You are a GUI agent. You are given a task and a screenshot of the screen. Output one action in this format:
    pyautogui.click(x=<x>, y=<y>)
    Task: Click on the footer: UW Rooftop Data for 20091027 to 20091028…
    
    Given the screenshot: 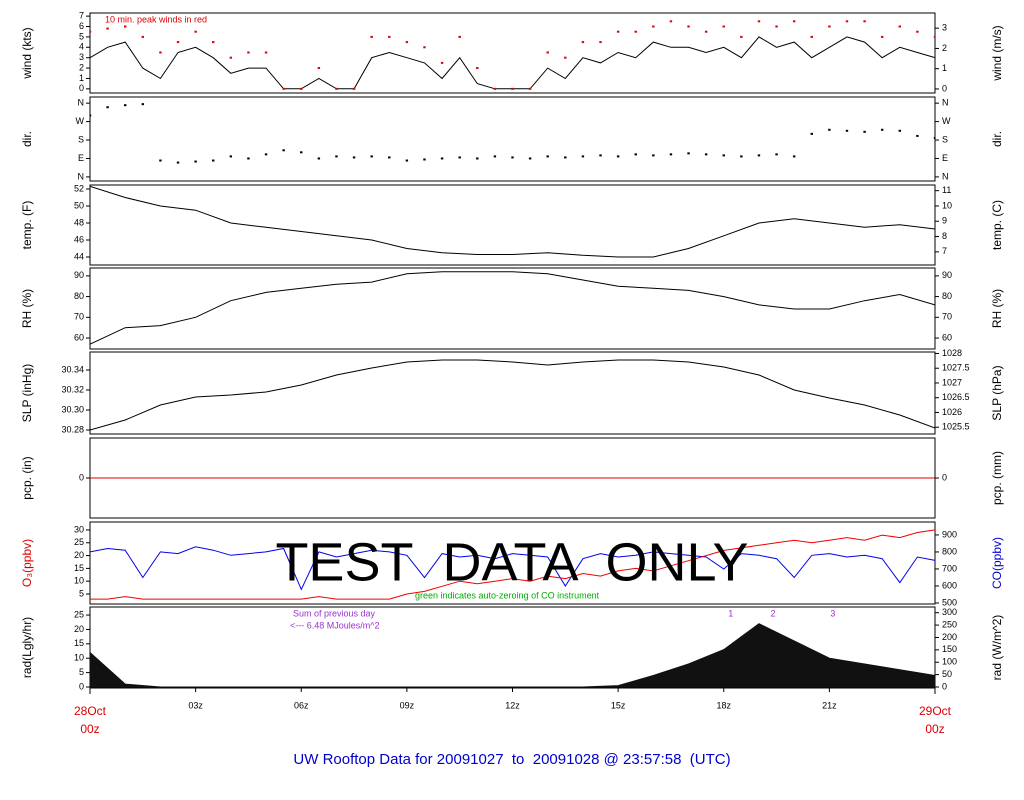 What is the action you would take?
    pyautogui.click(x=511, y=759)
    